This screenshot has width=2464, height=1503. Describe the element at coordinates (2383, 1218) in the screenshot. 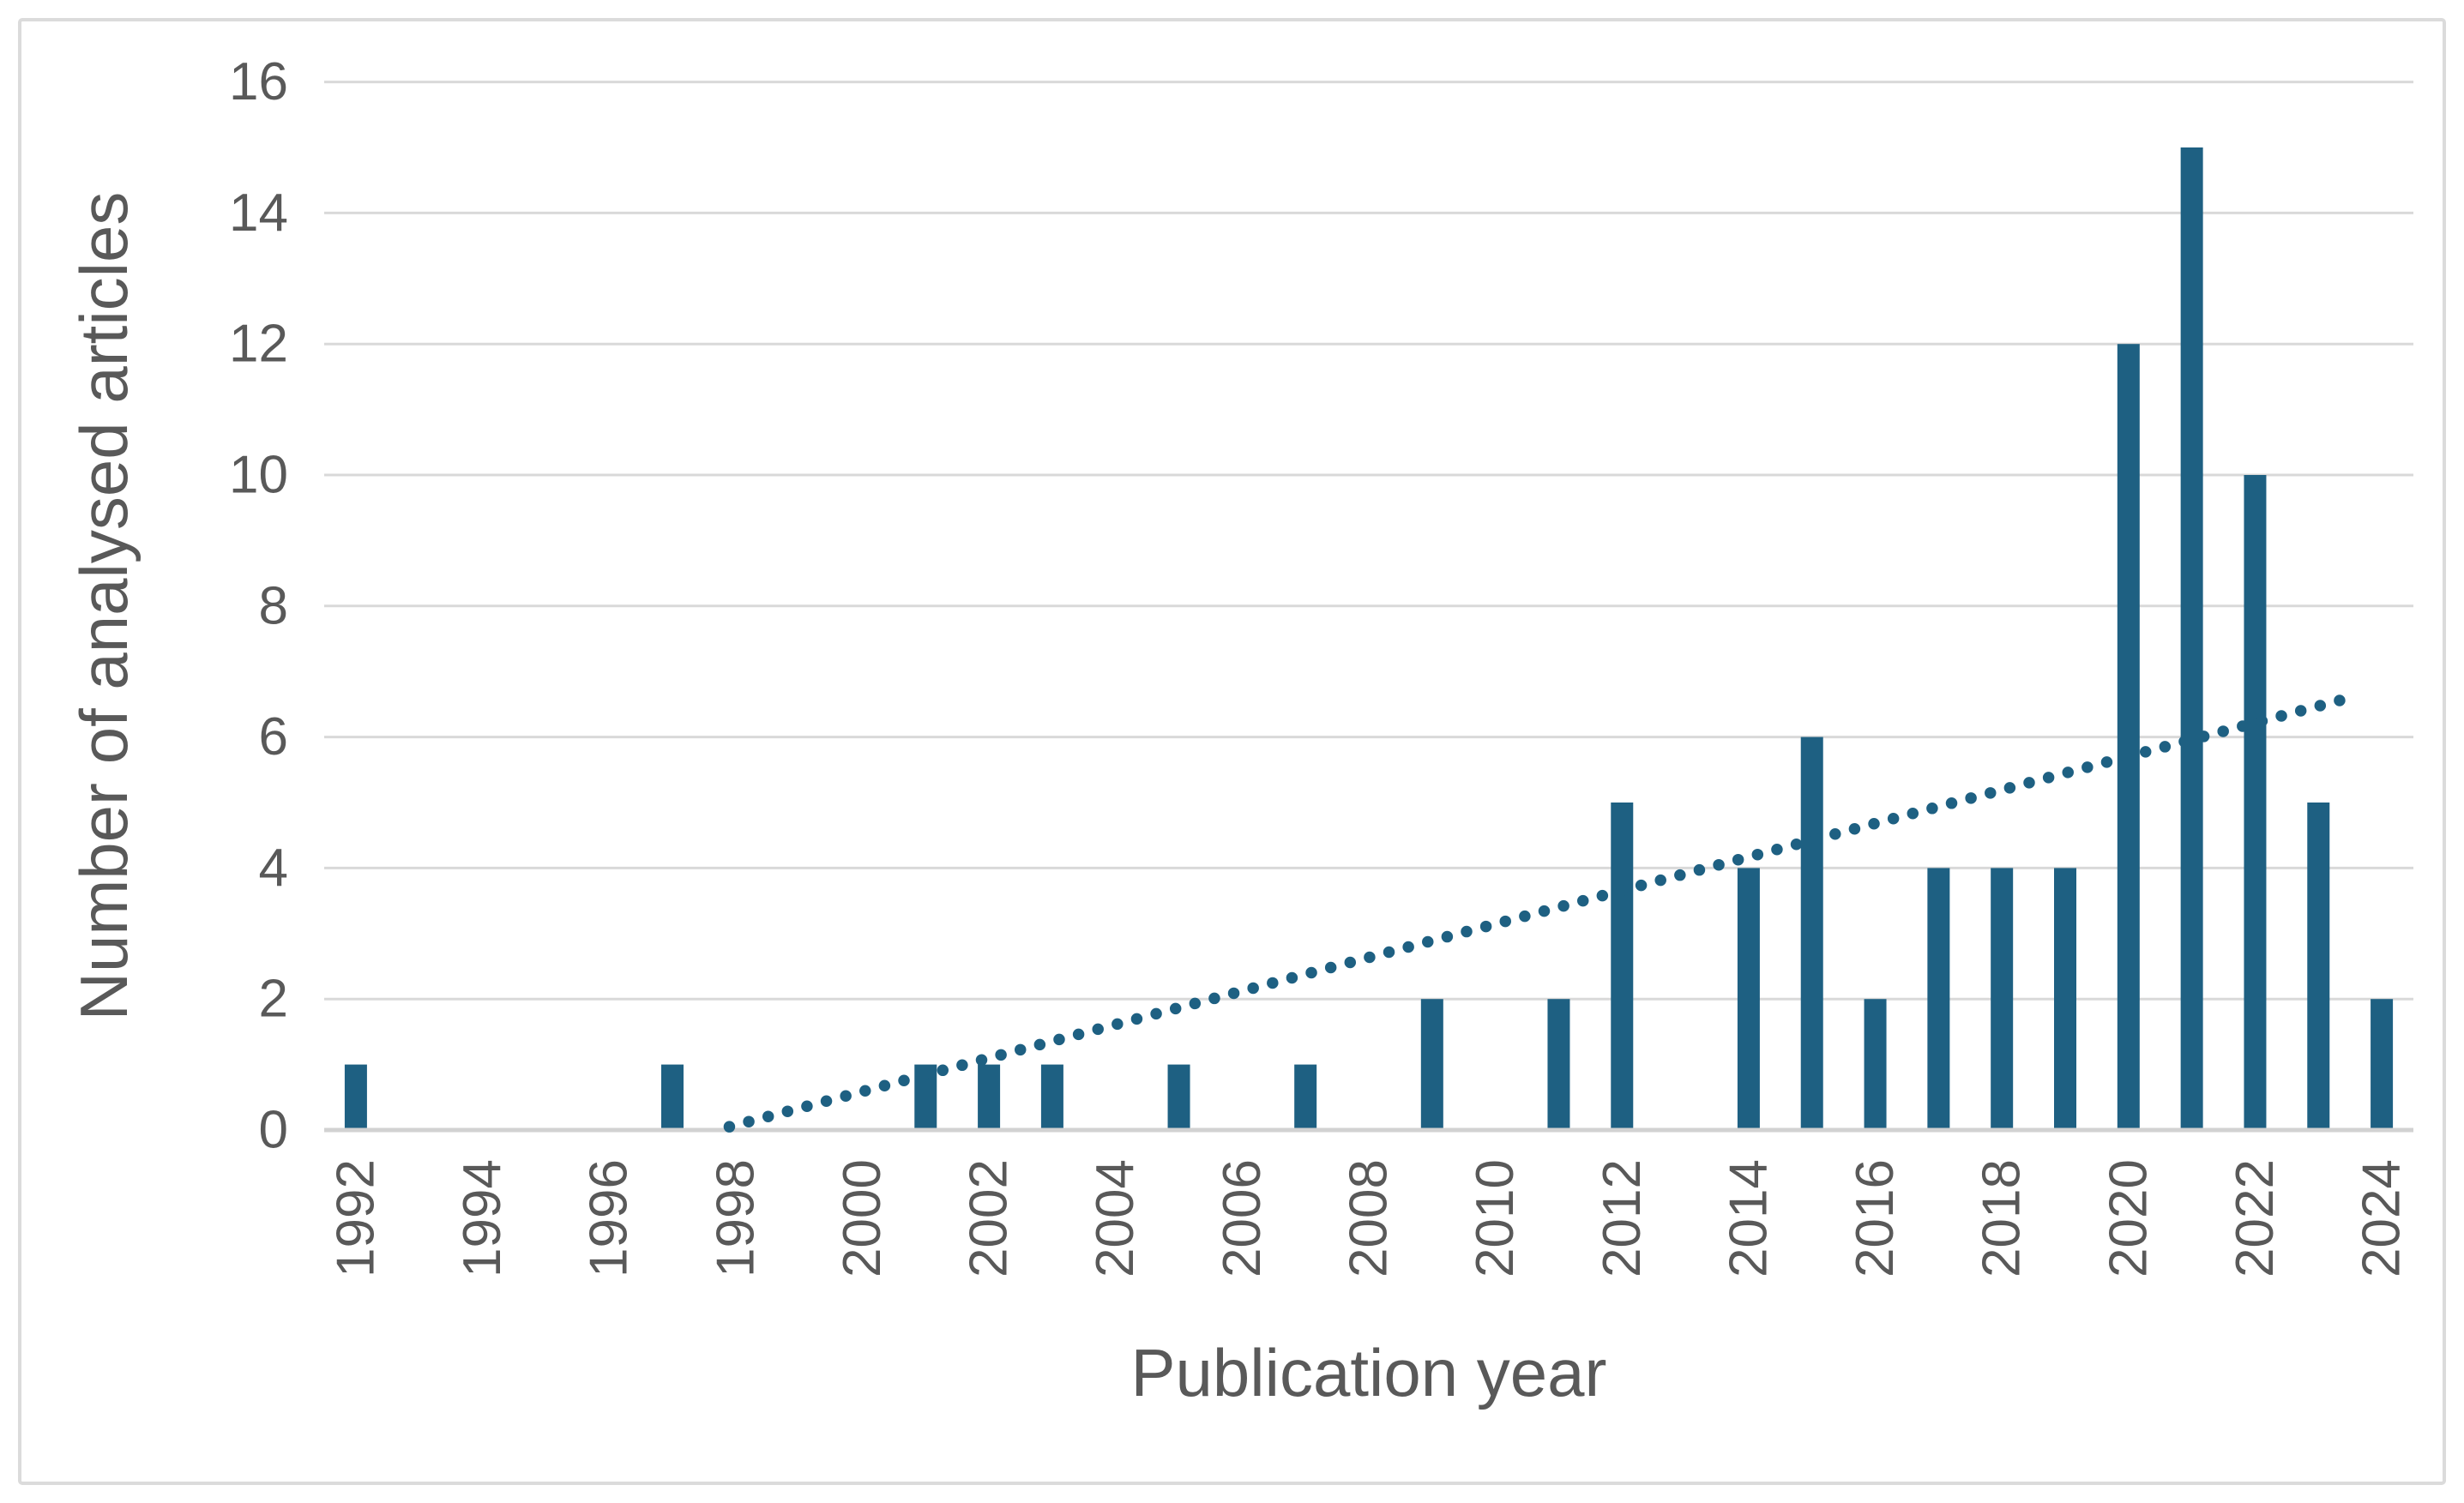

I see `x-tick-label: 2024` at that location.